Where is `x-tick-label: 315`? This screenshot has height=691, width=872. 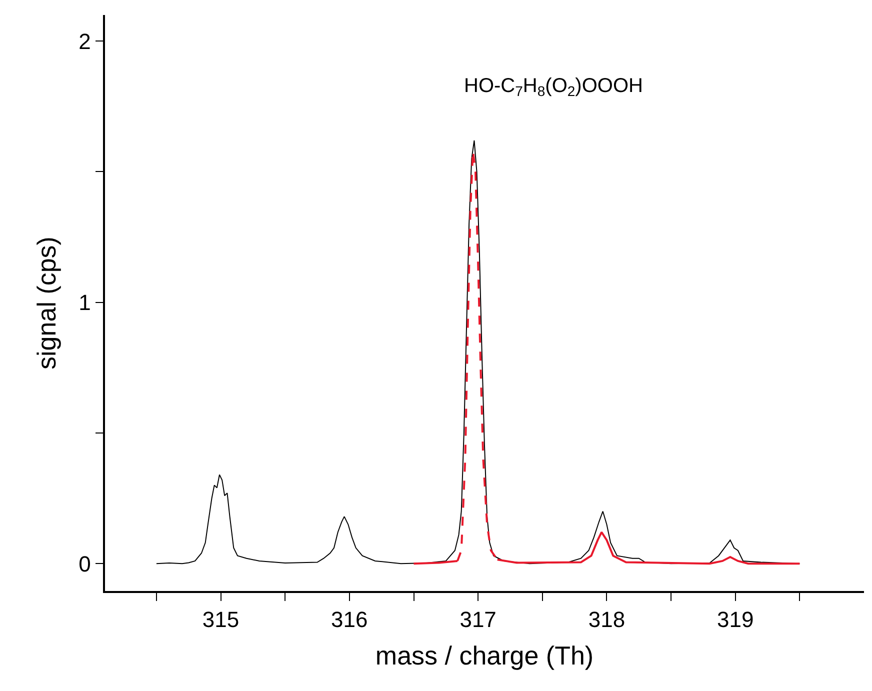 x-tick-label: 315 is located at coordinates (221, 619).